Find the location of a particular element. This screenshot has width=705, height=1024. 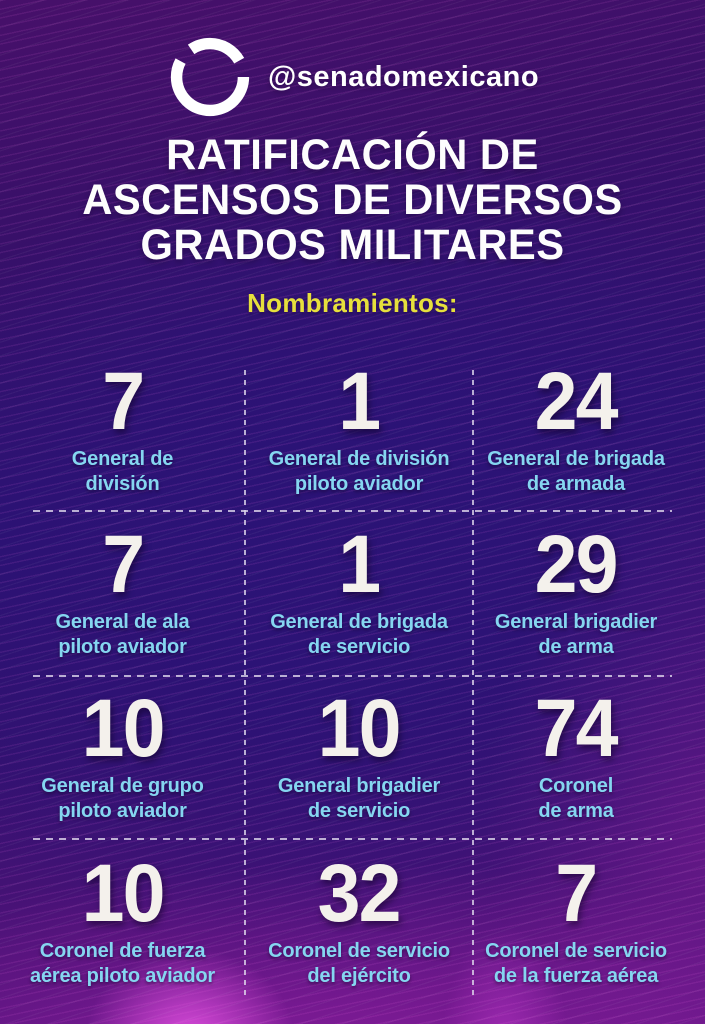

grid-cell-general-brigada-servicio: 1 General de brigada de servicio is located at coordinates (359, 592).